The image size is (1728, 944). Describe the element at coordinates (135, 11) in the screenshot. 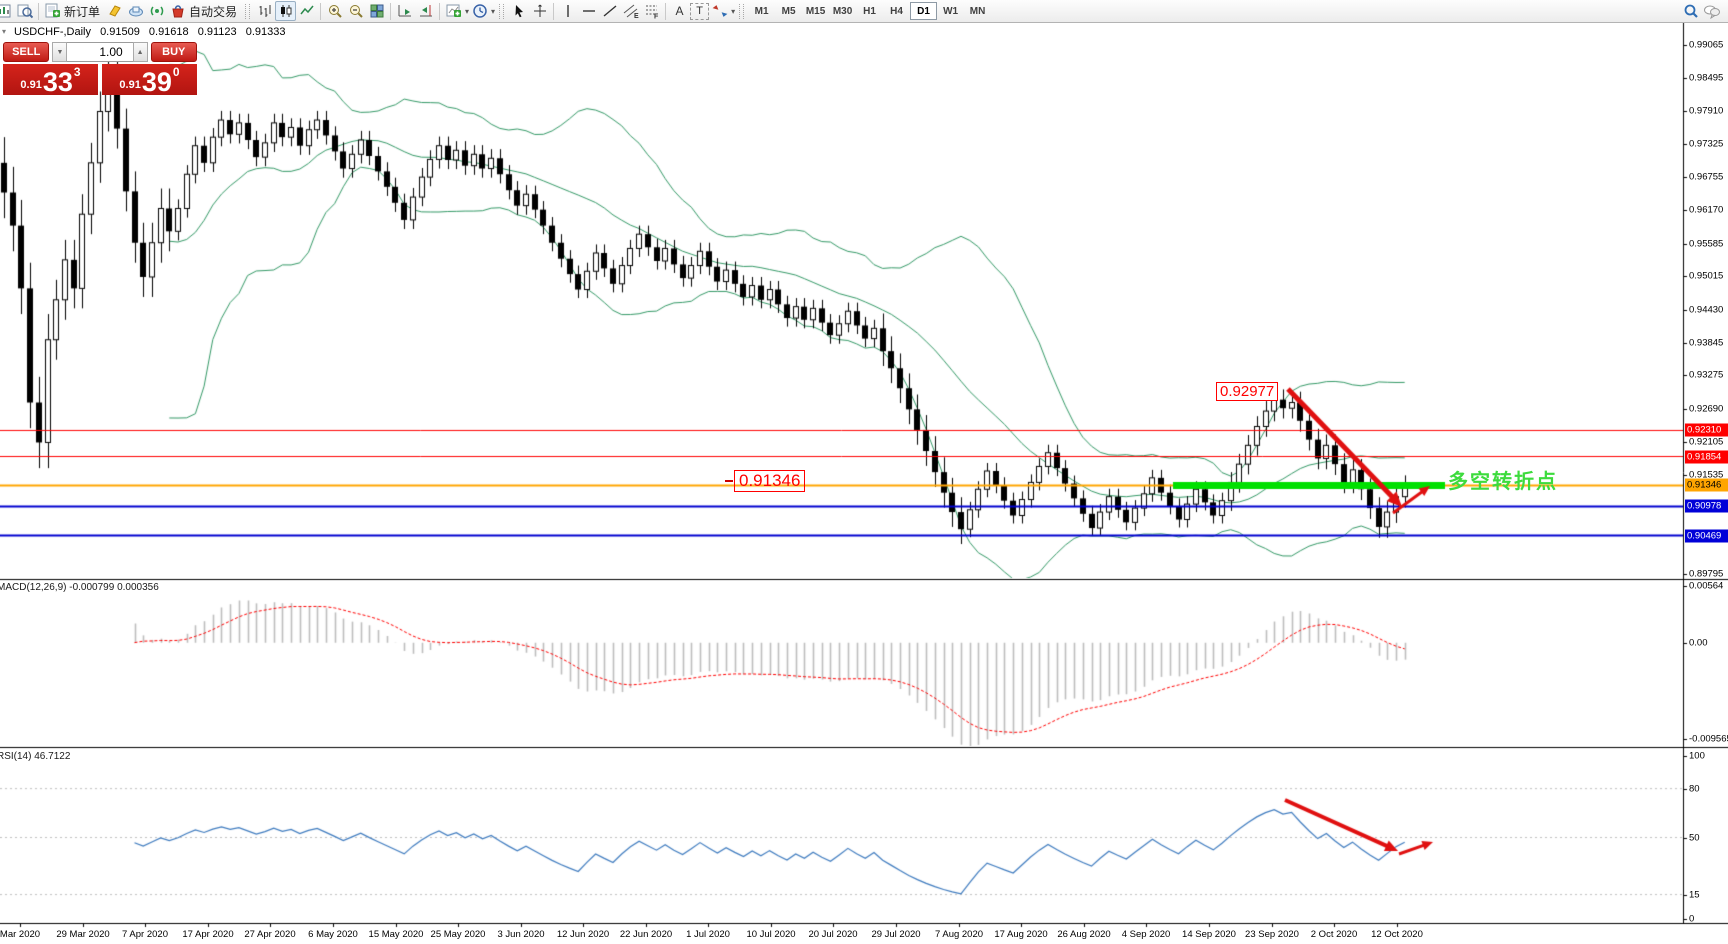

I see `mql5-community-icon` at that location.